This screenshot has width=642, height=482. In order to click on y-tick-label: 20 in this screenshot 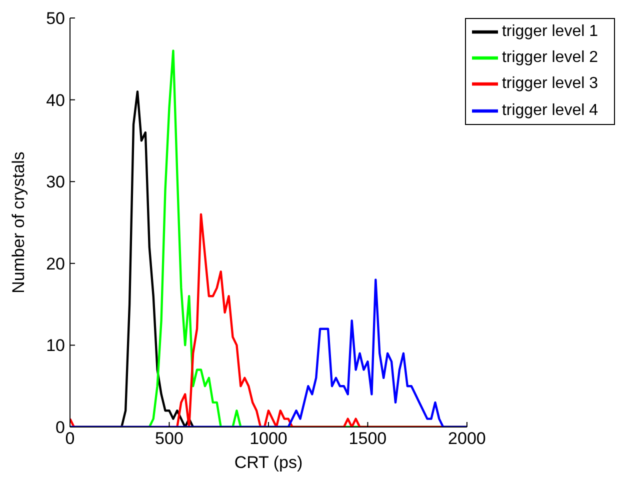, I will do `click(55, 264)`.